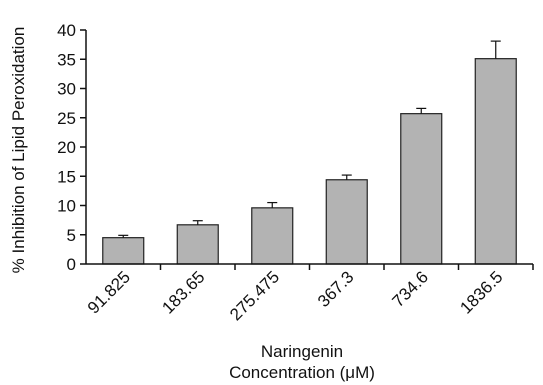 The width and height of the screenshot is (543, 385). What do you see at coordinates (481, 292) in the screenshot?
I see `x-tick-label: 1836.5` at bounding box center [481, 292].